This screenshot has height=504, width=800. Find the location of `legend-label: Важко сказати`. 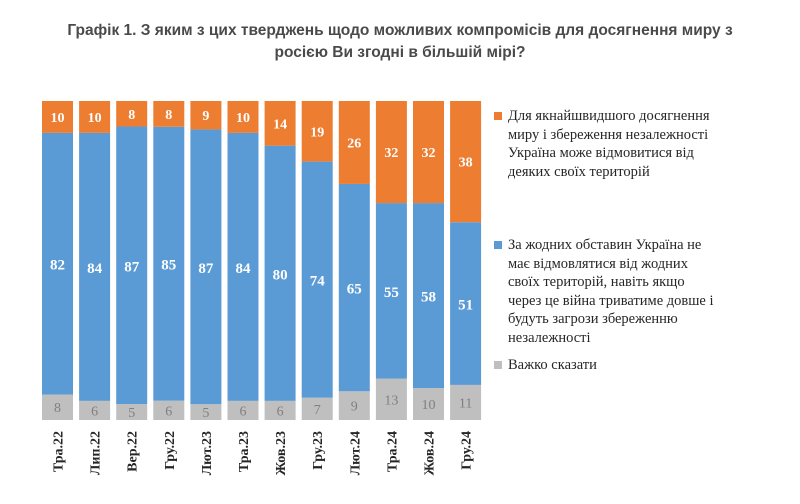

legend-label: Важко сказати is located at coordinates (631, 365).